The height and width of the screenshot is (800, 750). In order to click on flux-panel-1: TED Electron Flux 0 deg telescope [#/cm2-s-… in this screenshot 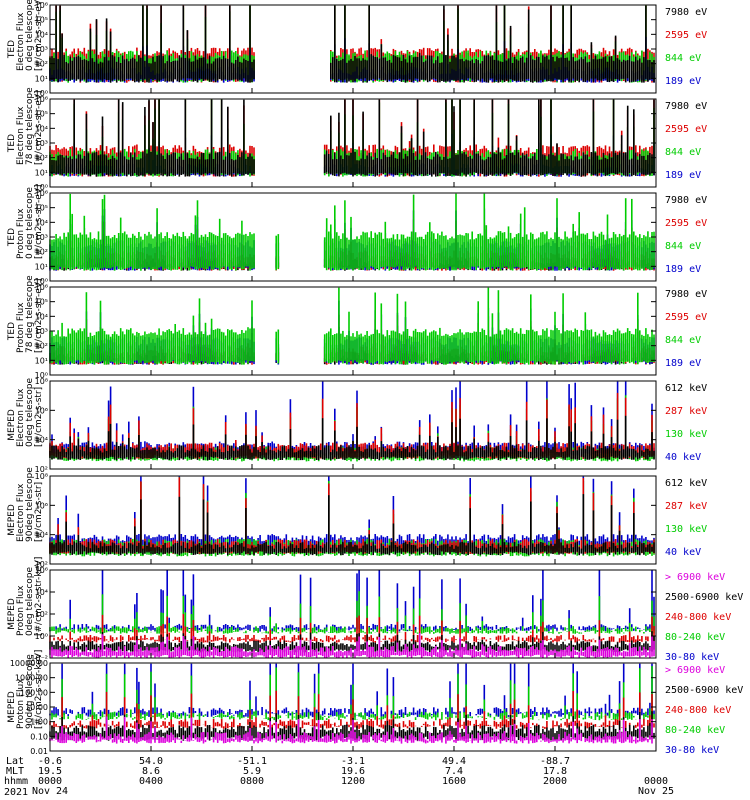, I will do `click(375, 49)`.